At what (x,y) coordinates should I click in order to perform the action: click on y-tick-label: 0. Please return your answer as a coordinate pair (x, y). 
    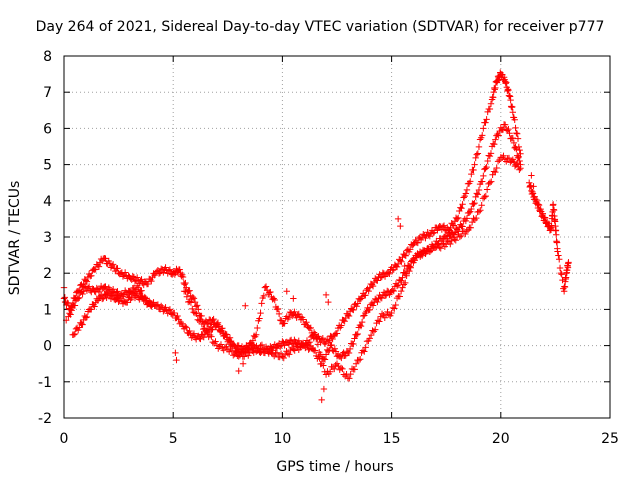
    Looking at the image, I should click on (47, 347).